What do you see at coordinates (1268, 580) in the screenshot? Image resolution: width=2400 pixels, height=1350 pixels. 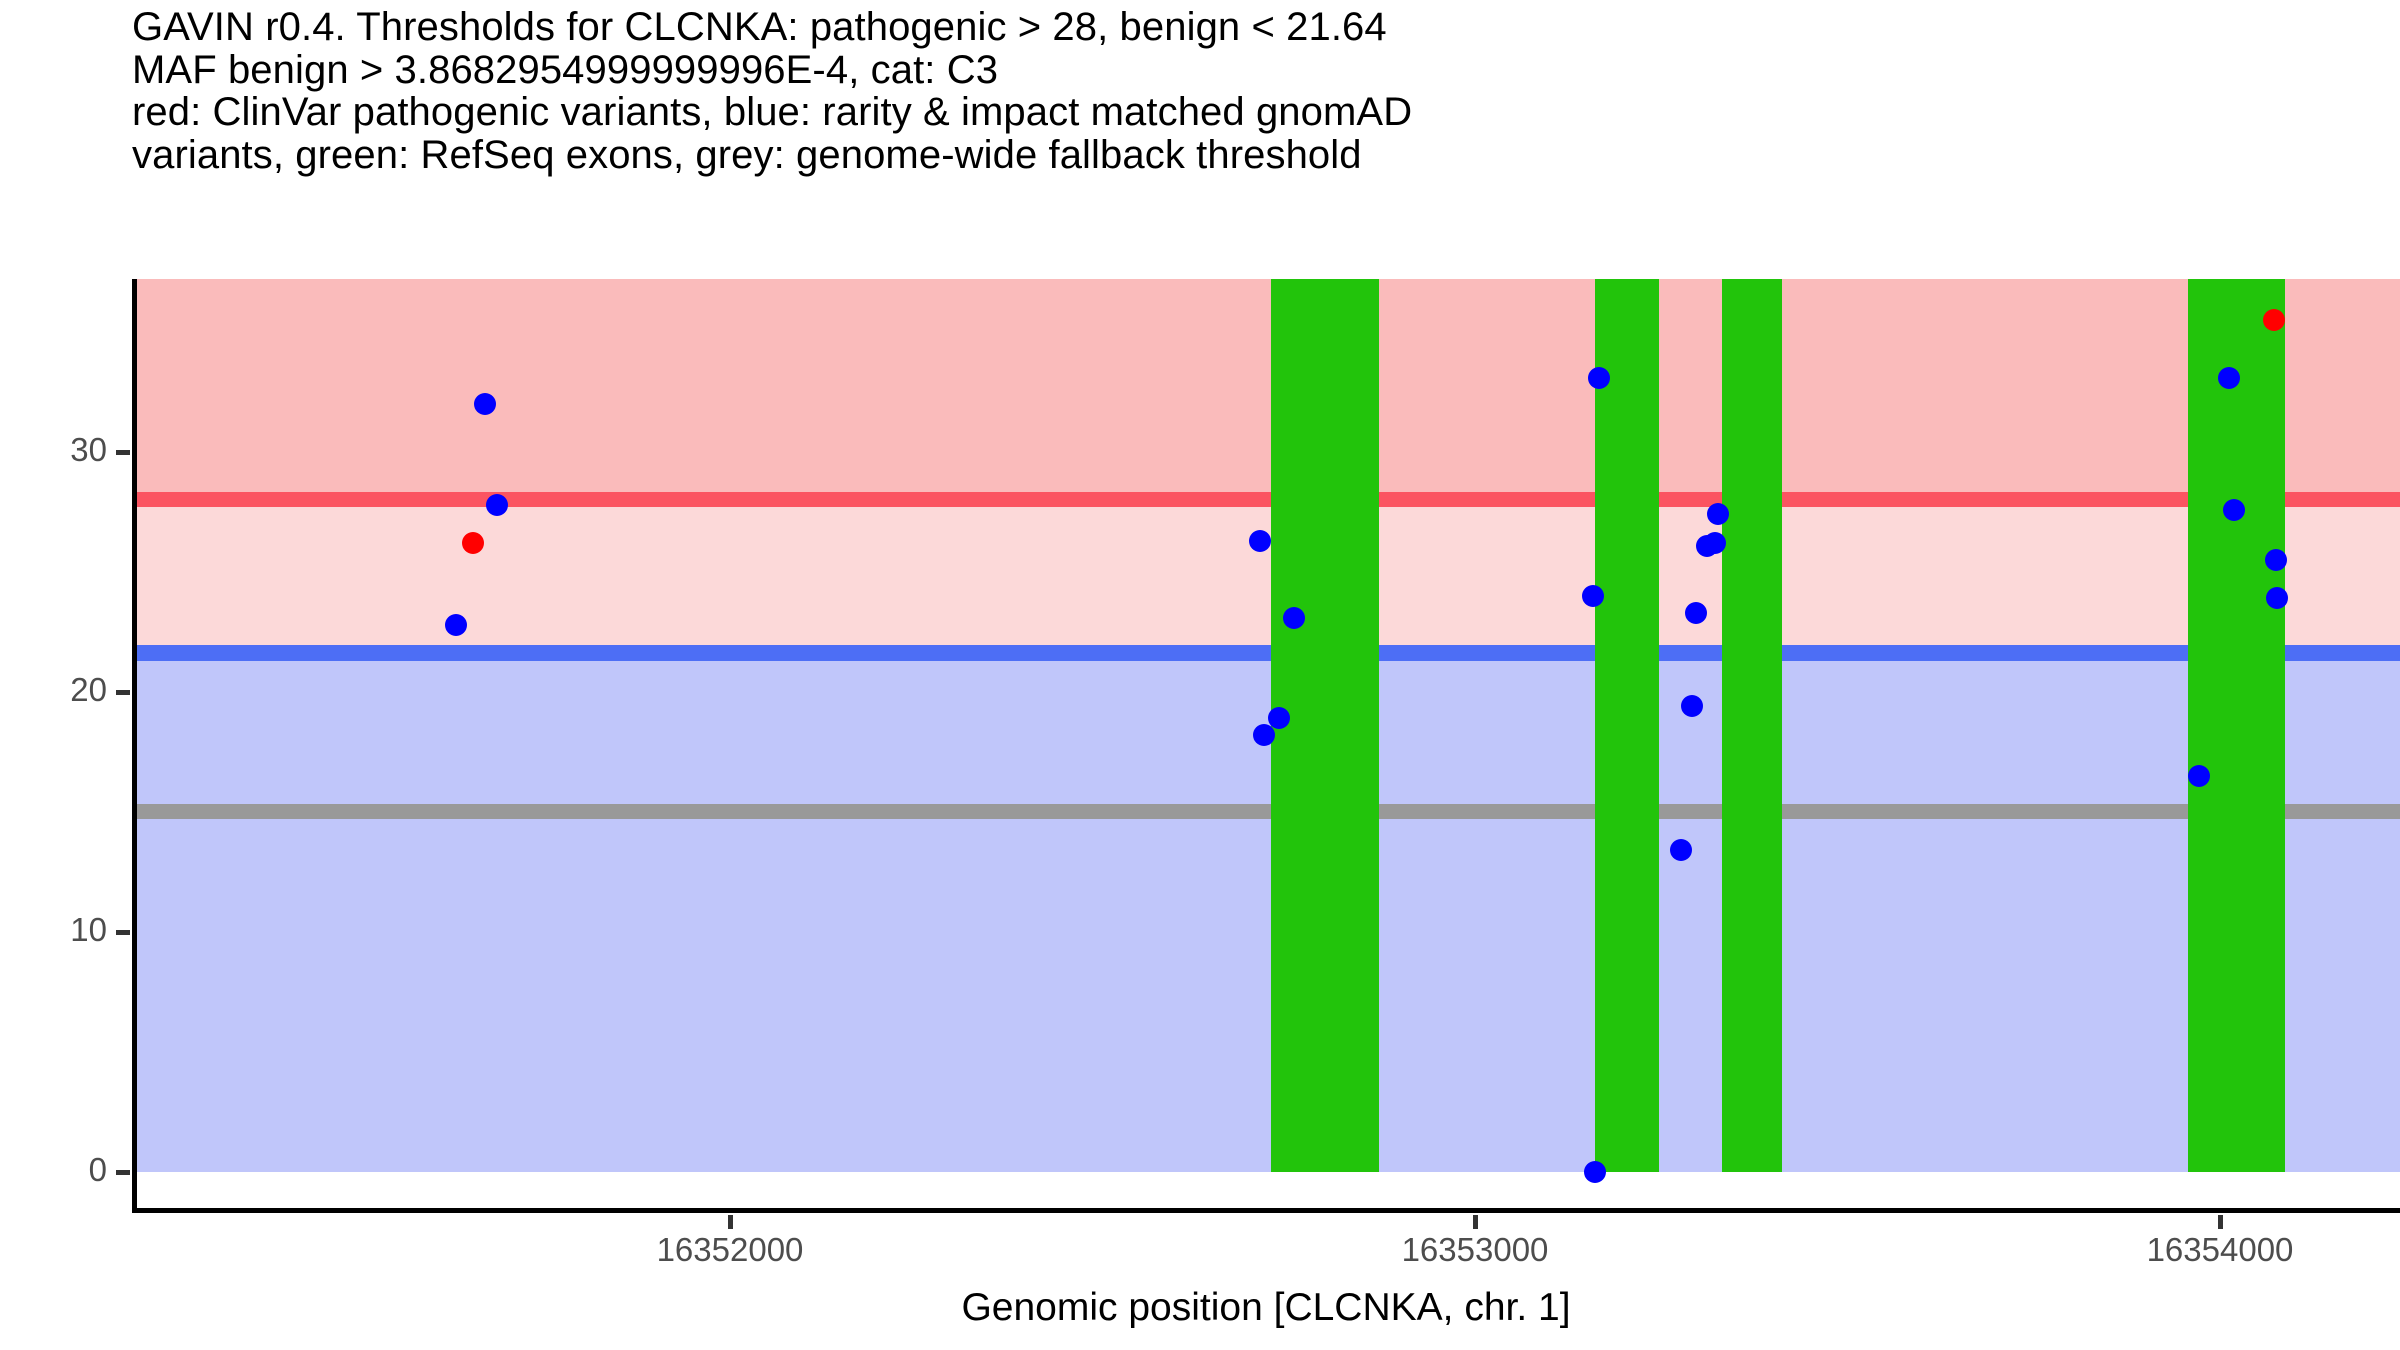 I see `band-ambiguous` at bounding box center [1268, 580].